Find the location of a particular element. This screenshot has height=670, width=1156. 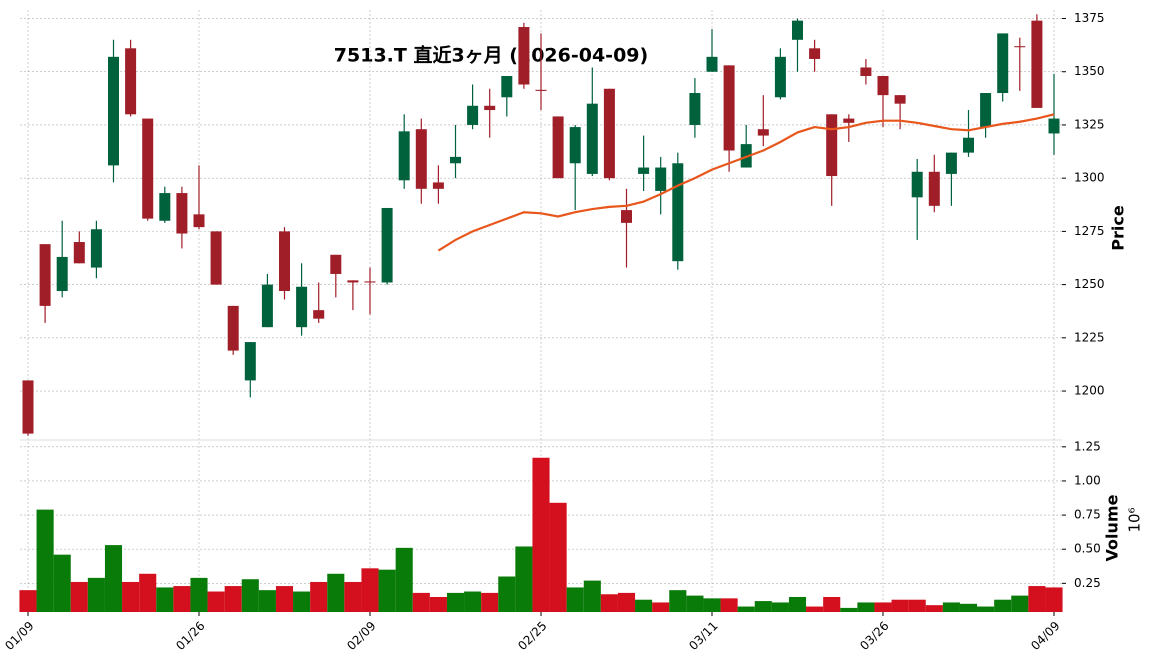

volume-offset-label: 10⁶ is located at coordinates (1135, 519).